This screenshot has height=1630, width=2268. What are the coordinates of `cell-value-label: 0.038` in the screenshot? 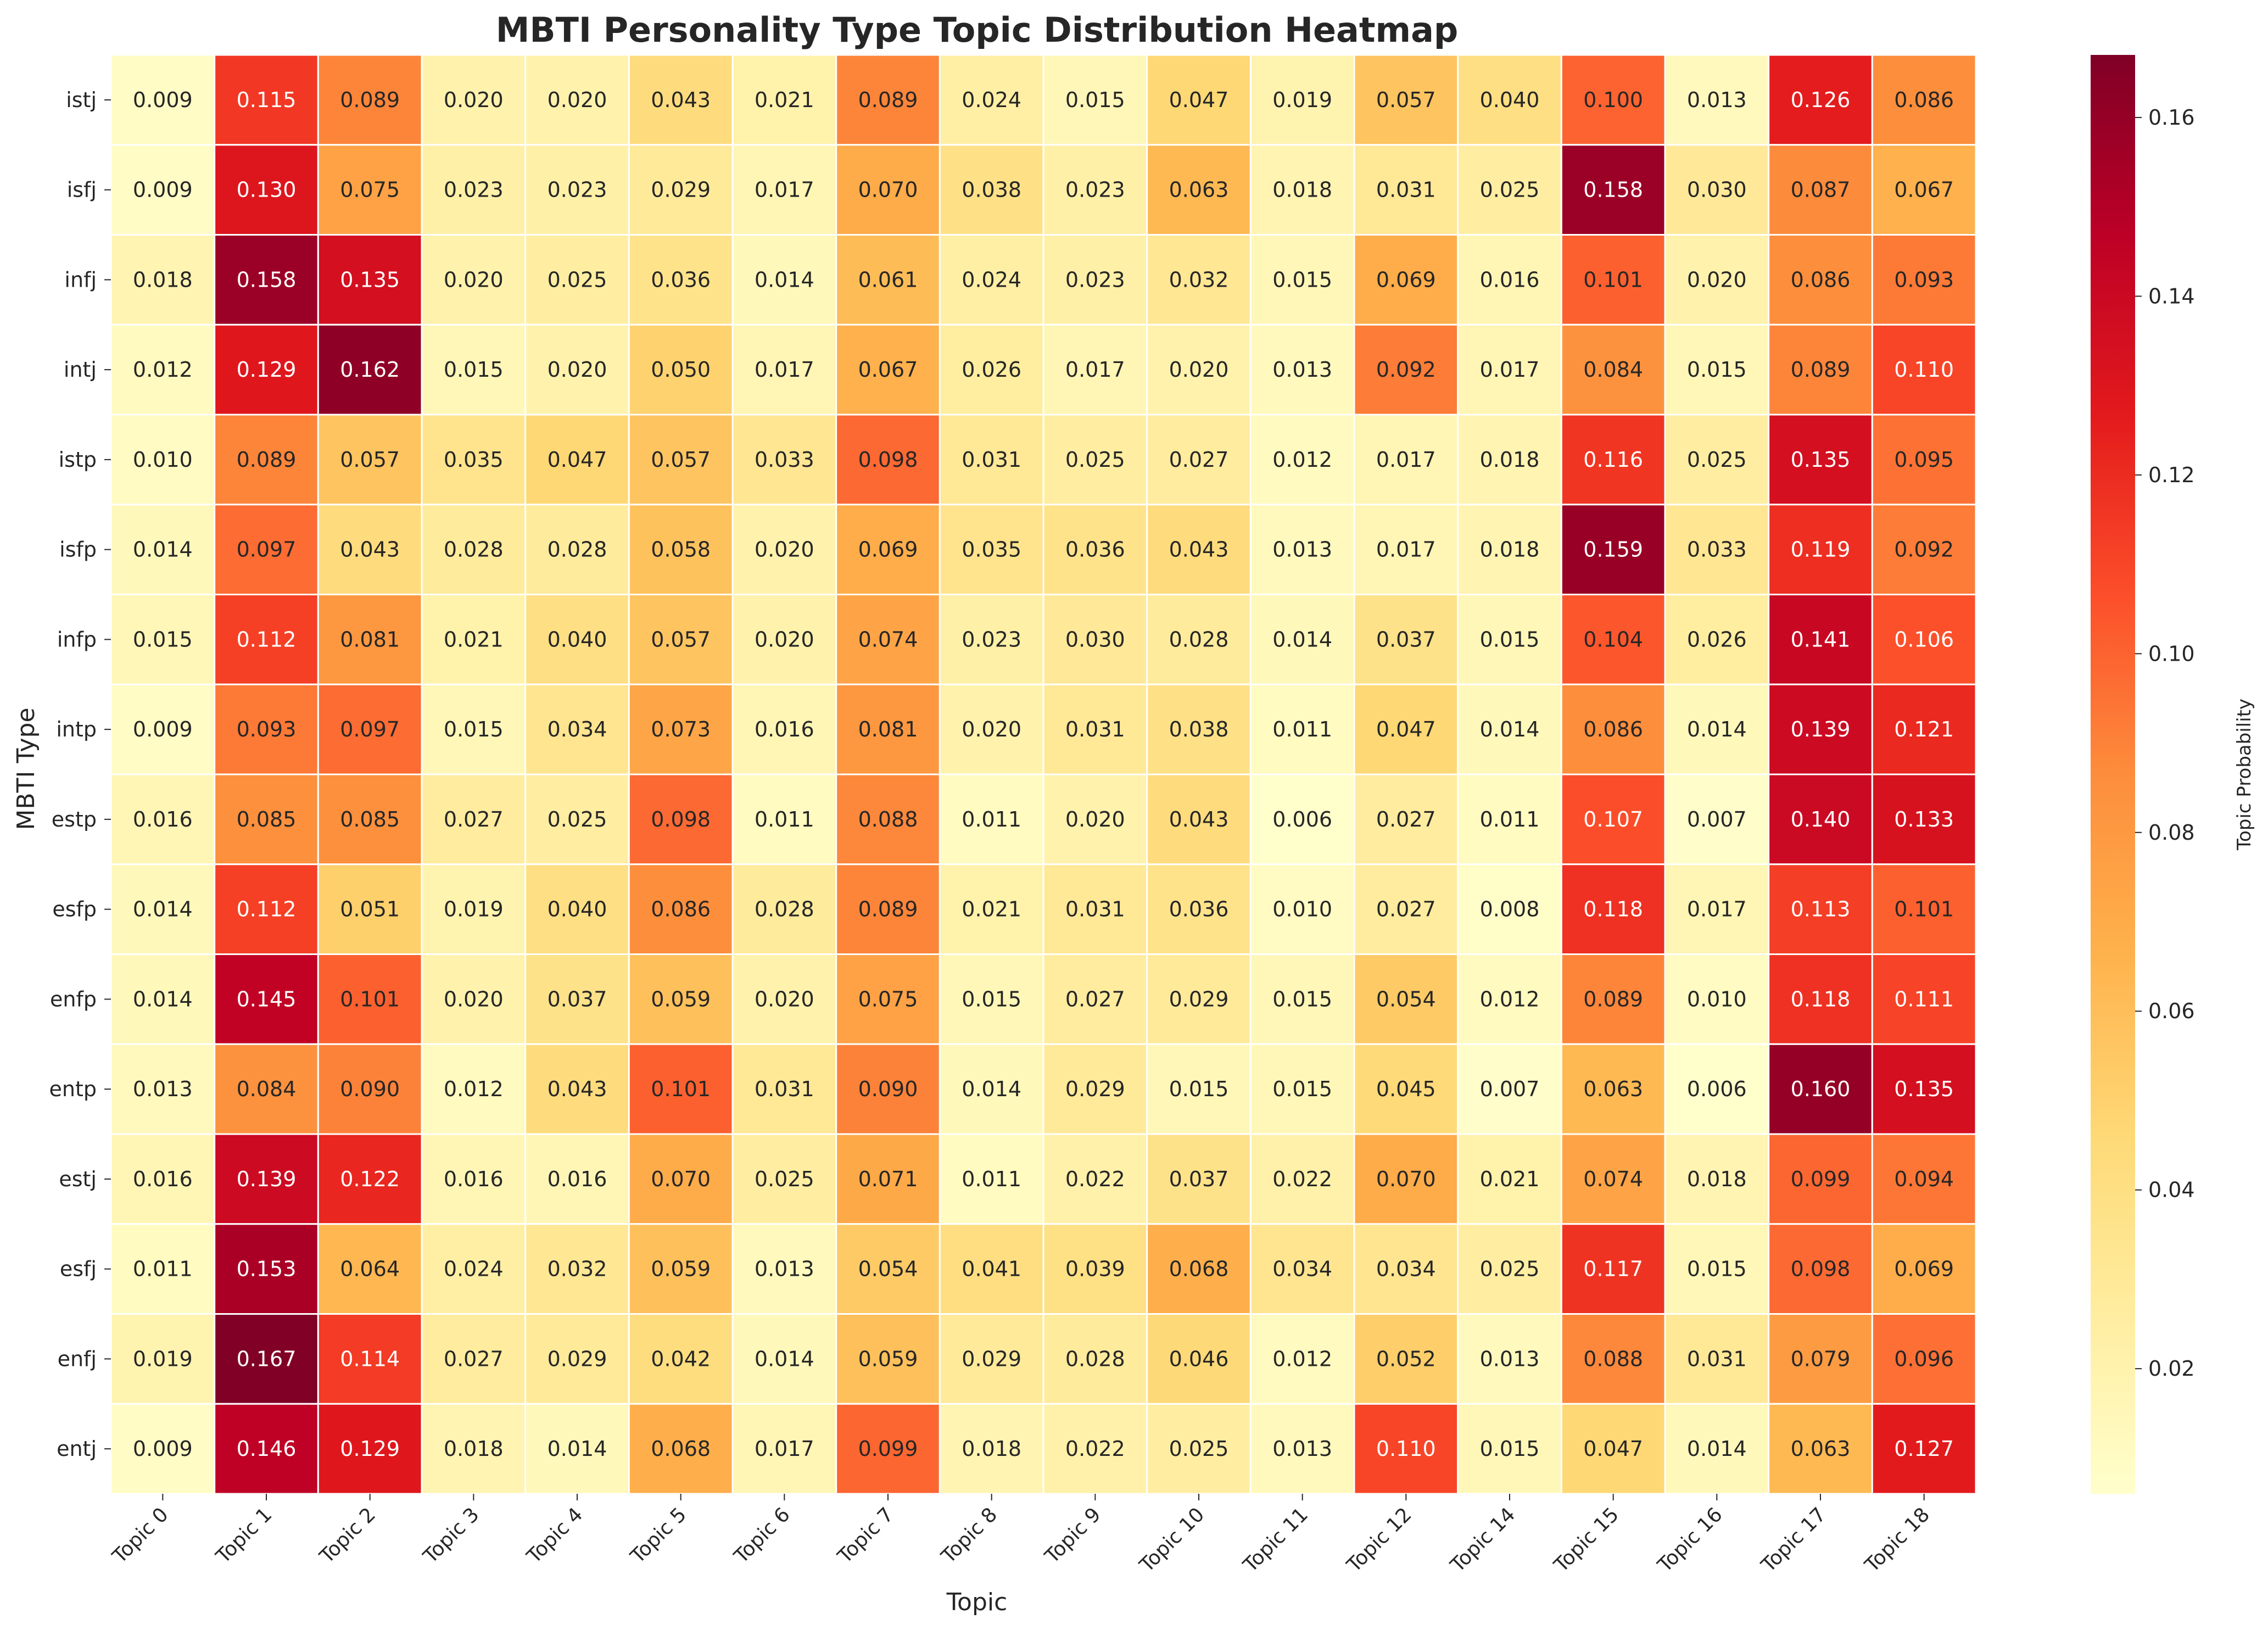 It's located at (991, 190).